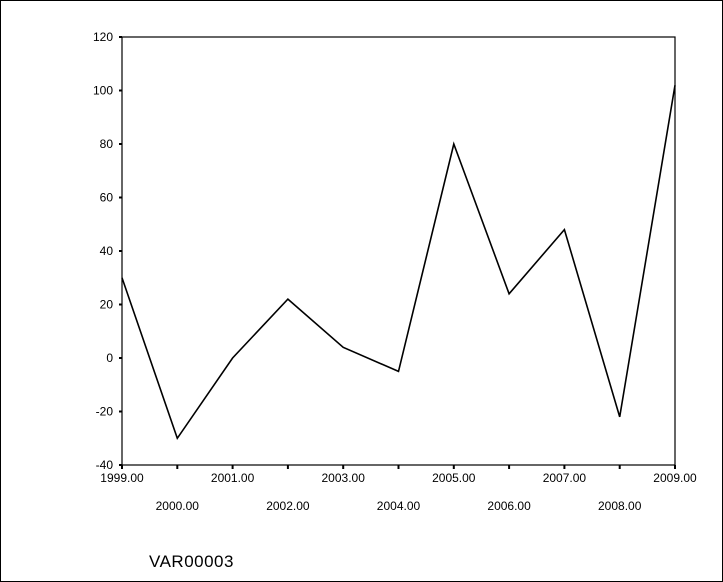 The image size is (723, 582). What do you see at coordinates (233, 478) in the screenshot?
I see `x-tick-label: 2001.00` at bounding box center [233, 478].